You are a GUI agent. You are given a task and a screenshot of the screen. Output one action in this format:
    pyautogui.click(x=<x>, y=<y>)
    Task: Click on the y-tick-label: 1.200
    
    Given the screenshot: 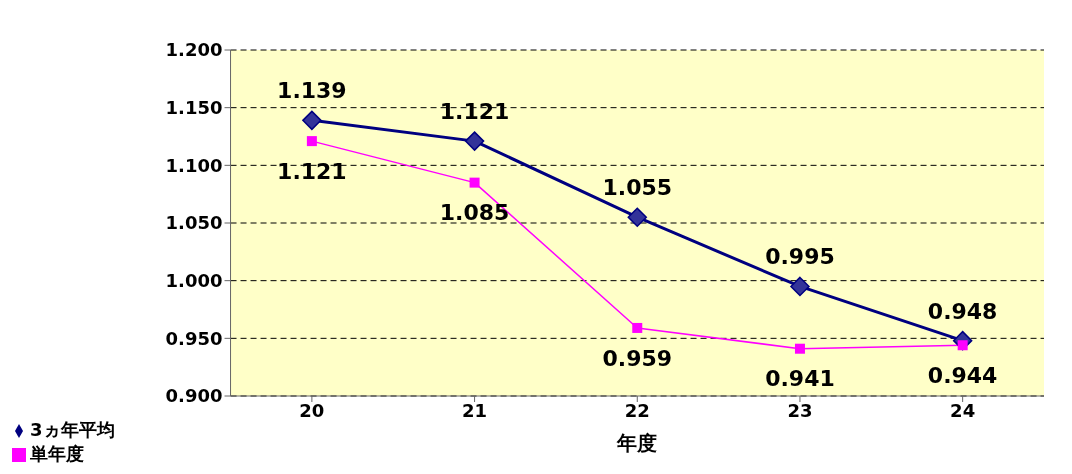 What is the action you would take?
    pyautogui.click(x=194, y=50)
    